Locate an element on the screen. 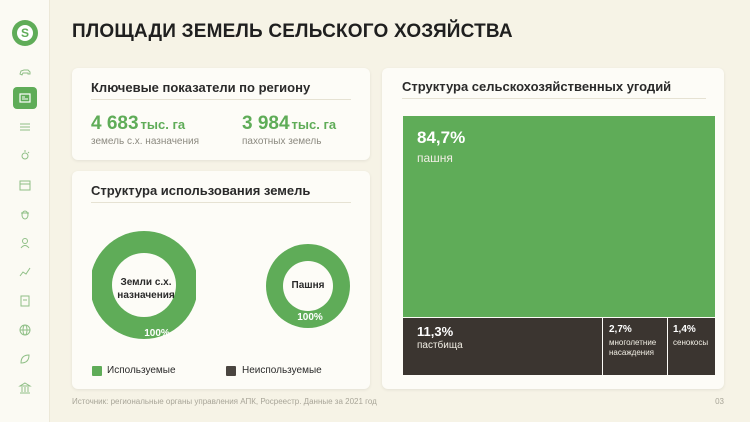  nav-item-geo is located at coordinates (25, 330).